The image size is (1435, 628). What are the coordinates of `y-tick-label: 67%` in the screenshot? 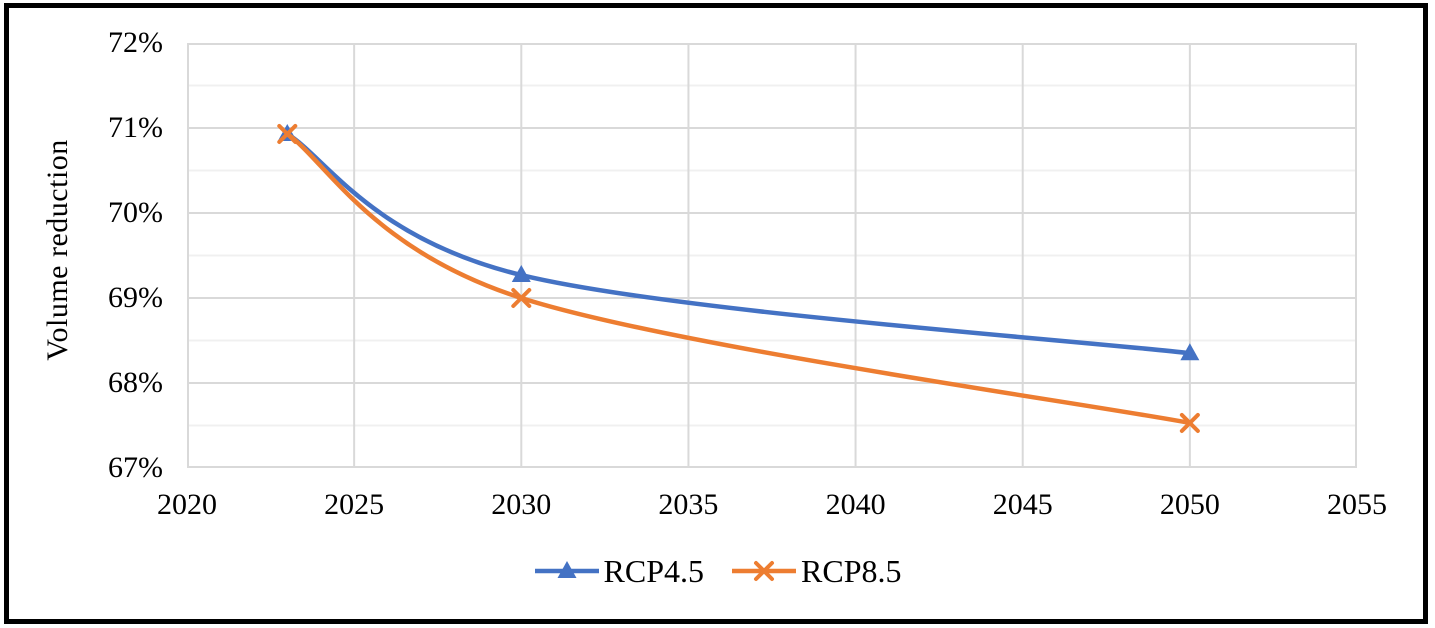 It's located at (135, 467).